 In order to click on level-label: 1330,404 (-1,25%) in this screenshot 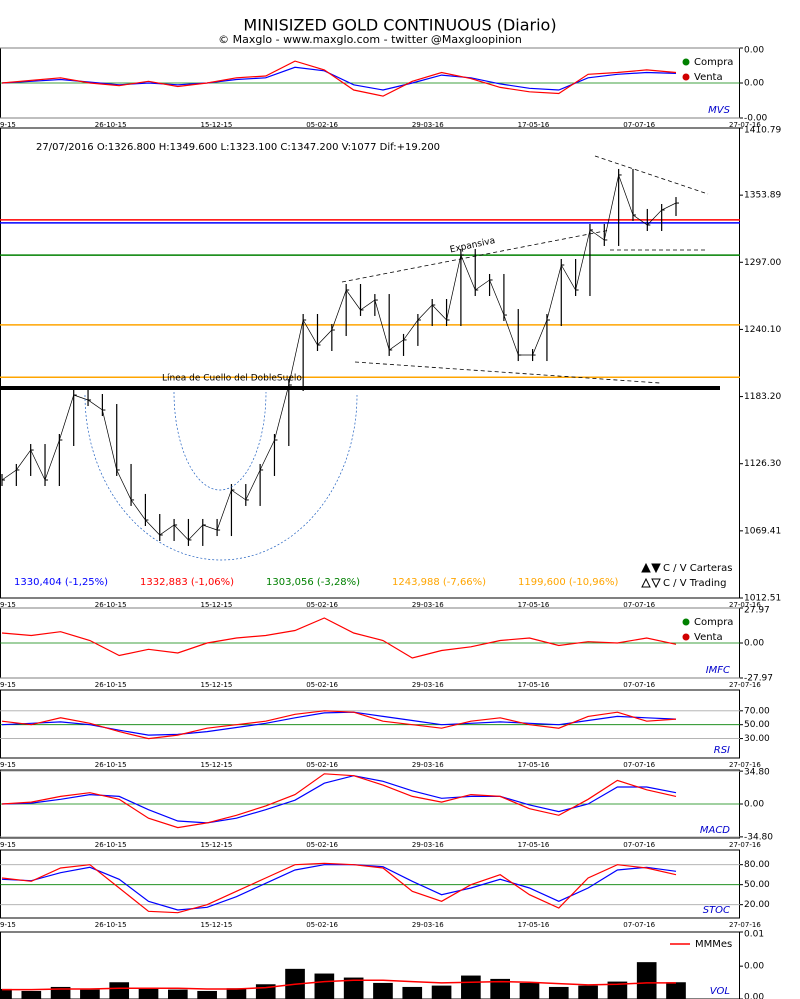, I will do `click(61, 582)`.